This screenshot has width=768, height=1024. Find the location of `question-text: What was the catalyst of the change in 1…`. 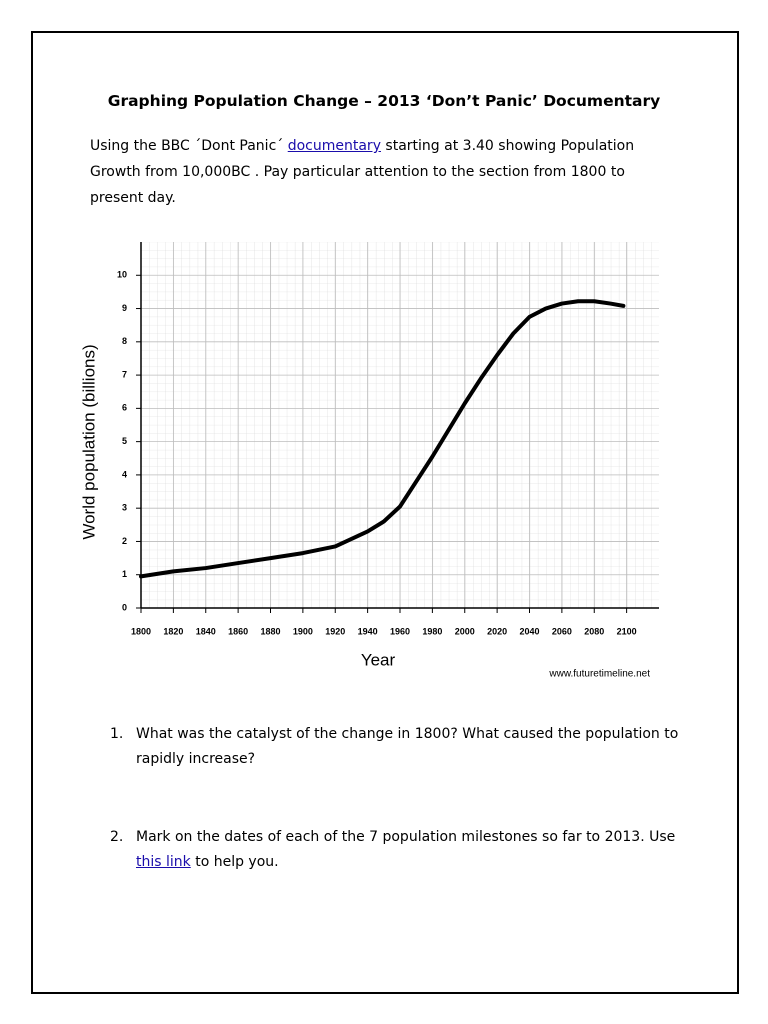

question-text: What was the catalyst of the change in 1… is located at coordinates (407, 746).